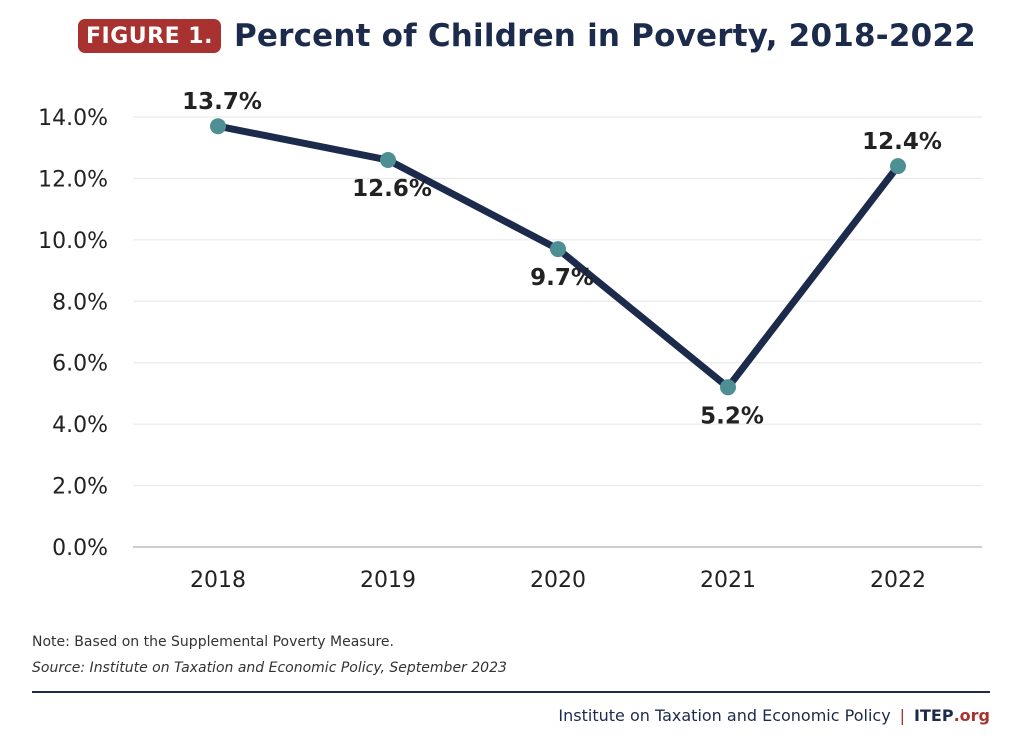  I want to click on y-tick-label: 10.0%, so click(73, 241).